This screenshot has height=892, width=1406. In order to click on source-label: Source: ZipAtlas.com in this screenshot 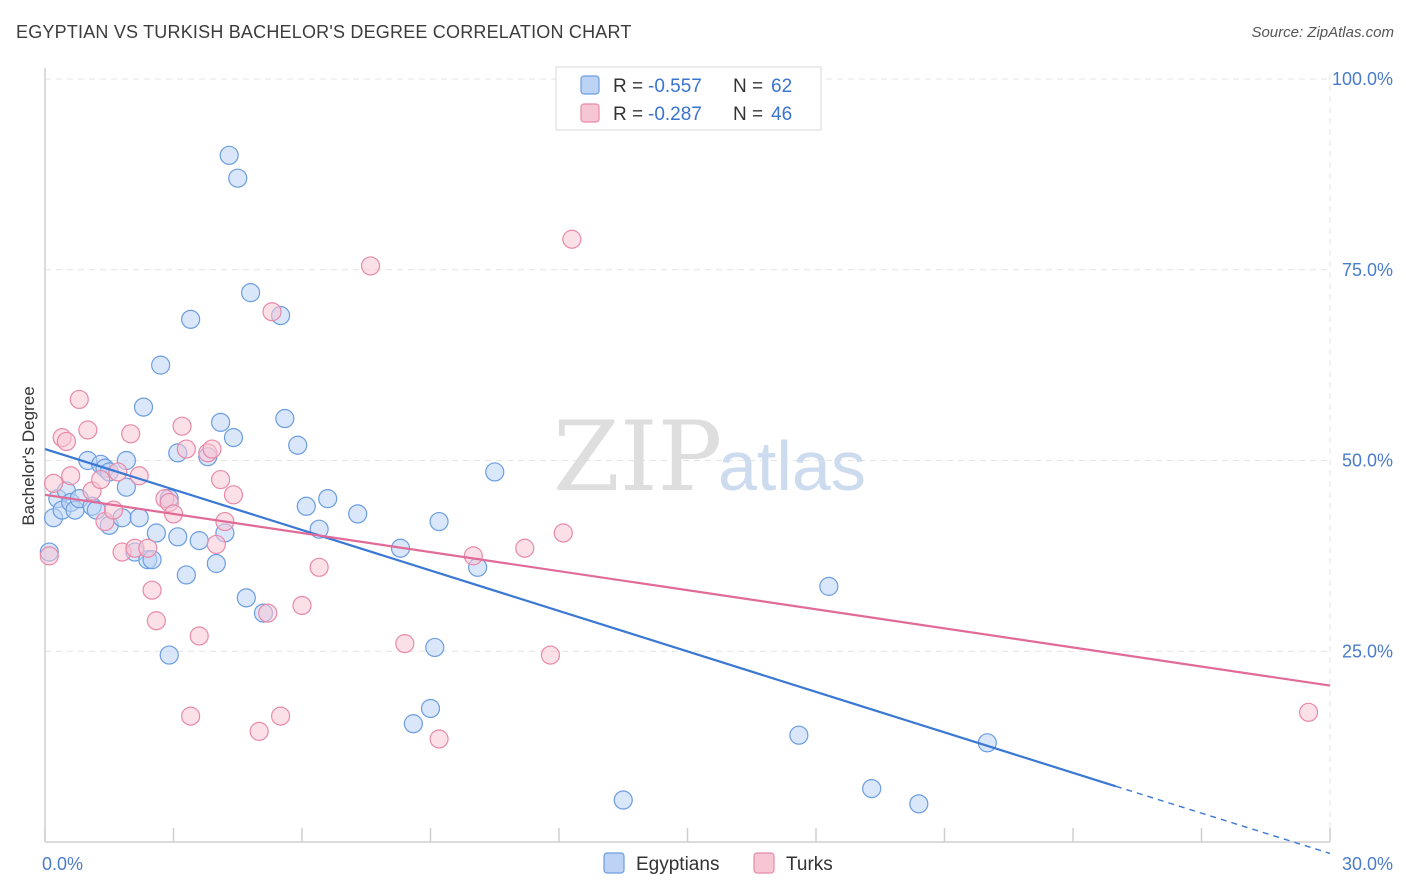, I will do `click(1322, 32)`.